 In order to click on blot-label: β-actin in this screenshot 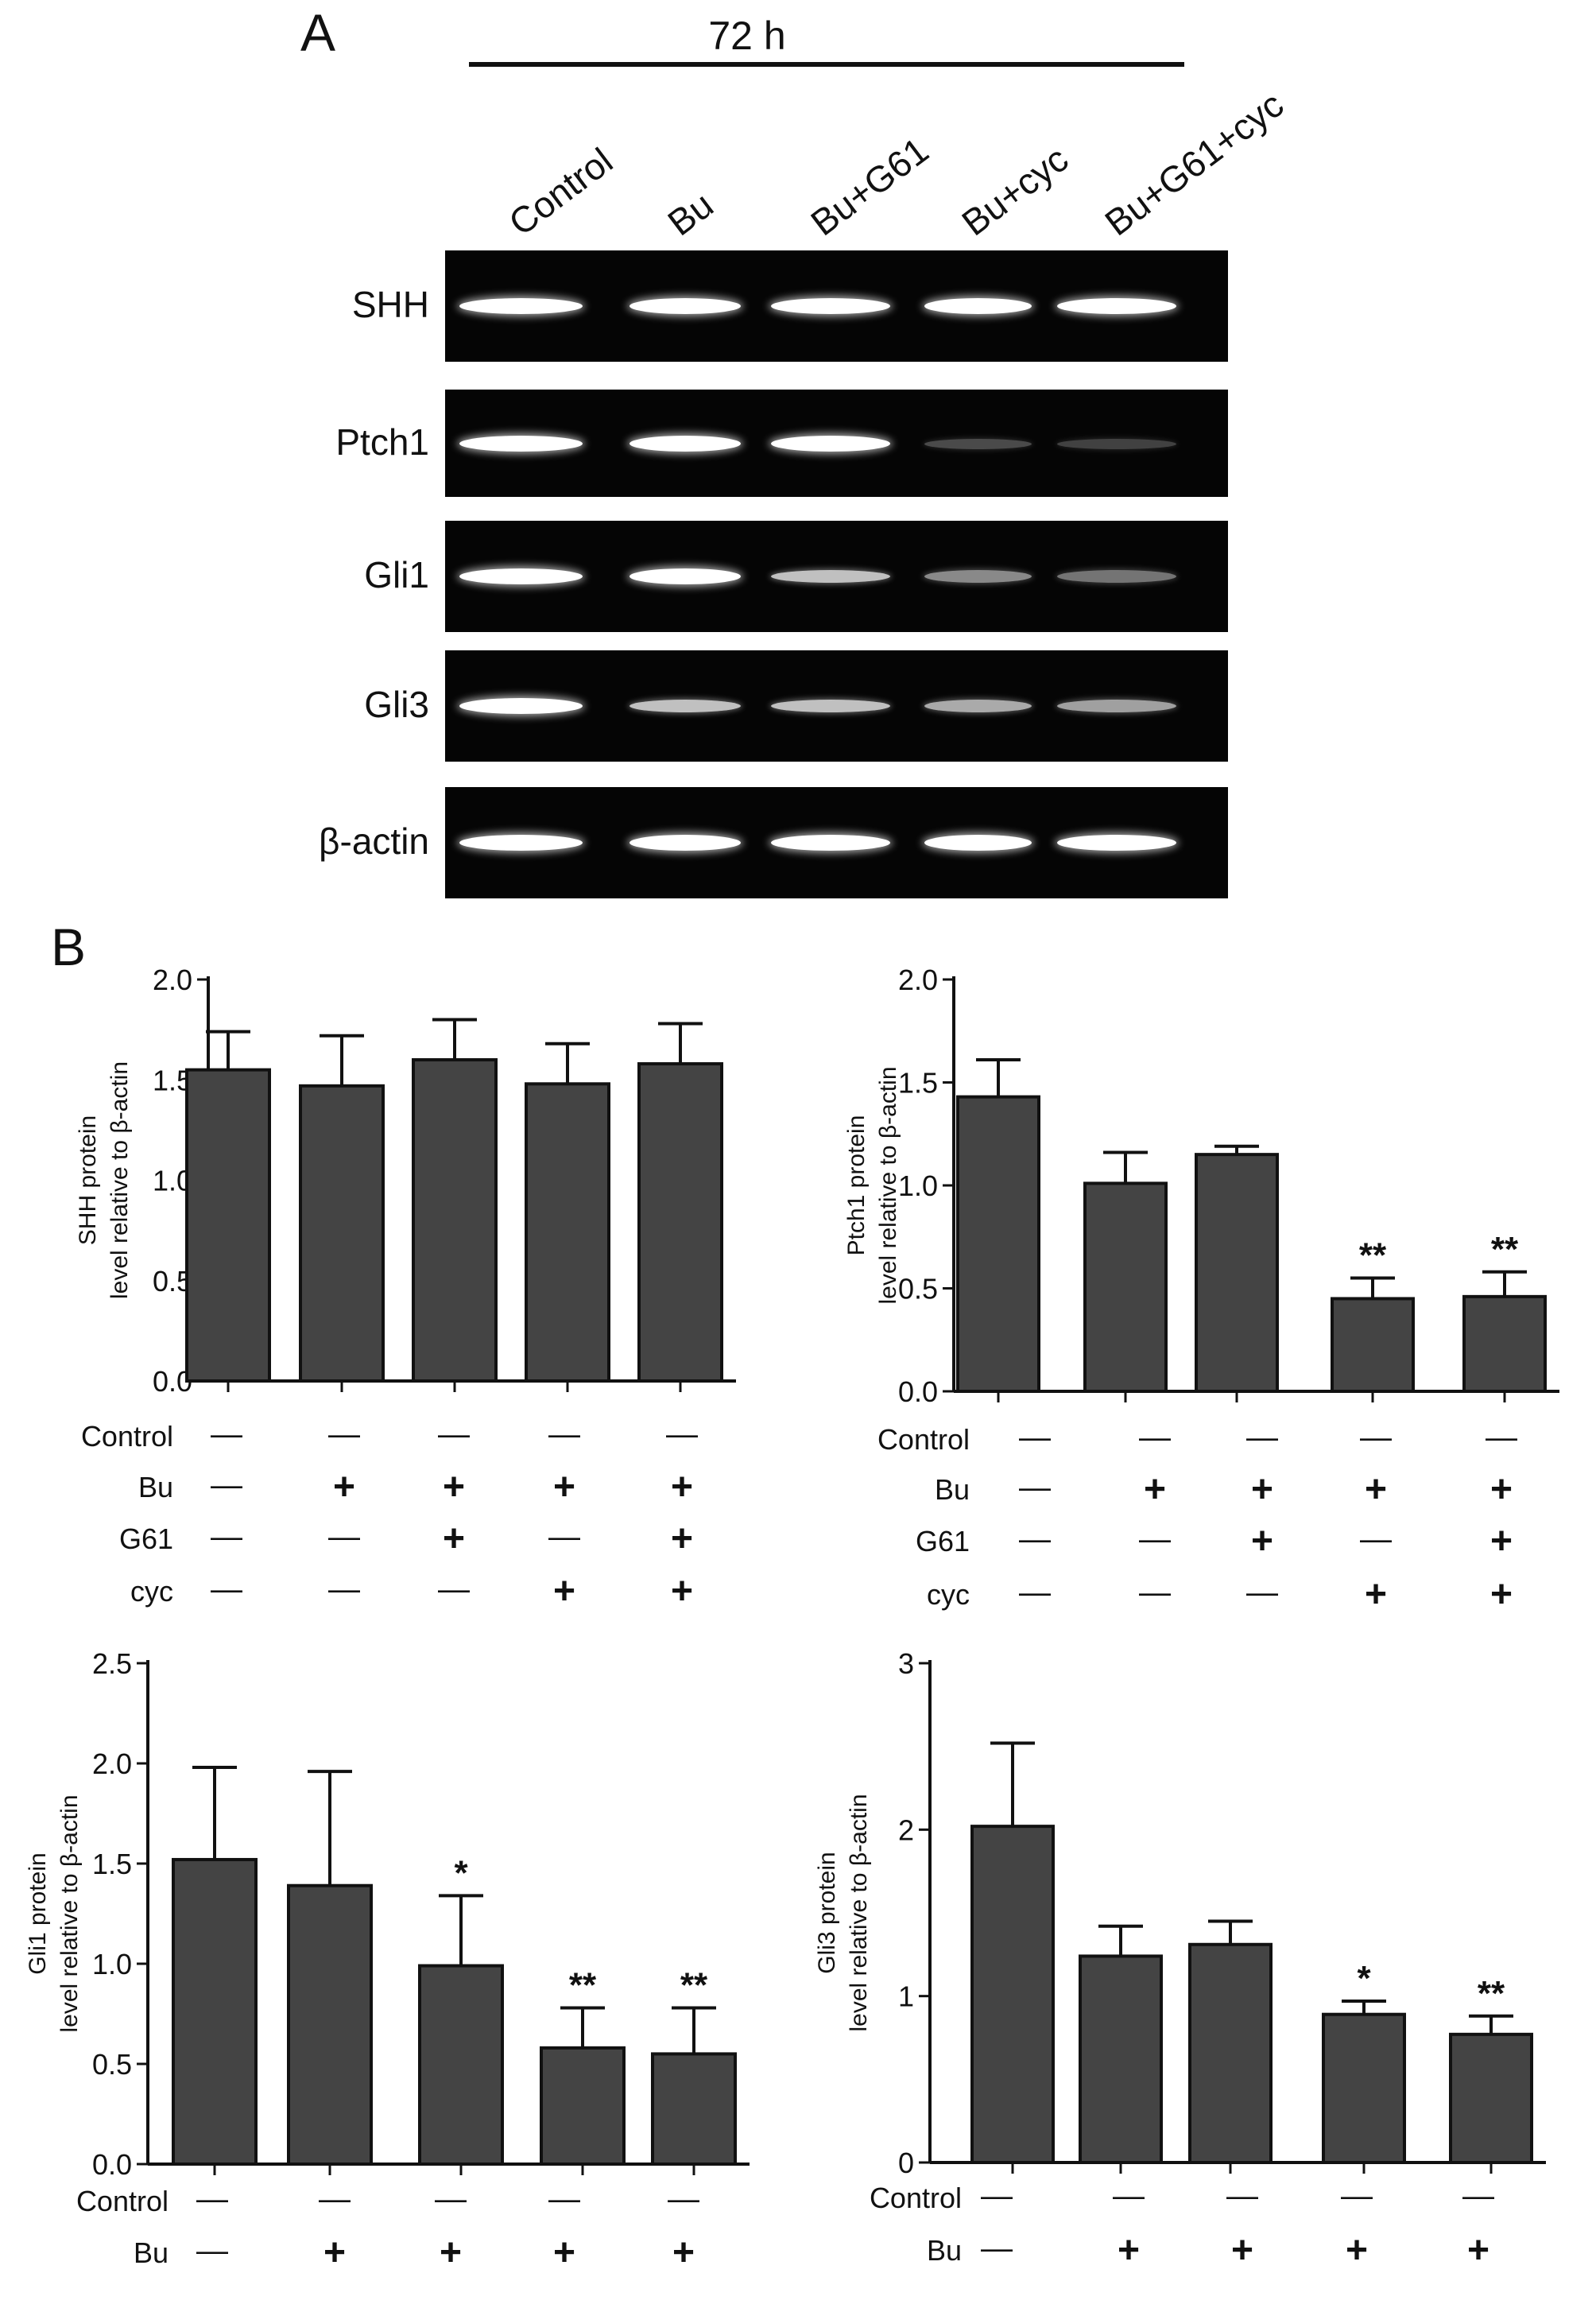, I will do `click(374, 841)`.